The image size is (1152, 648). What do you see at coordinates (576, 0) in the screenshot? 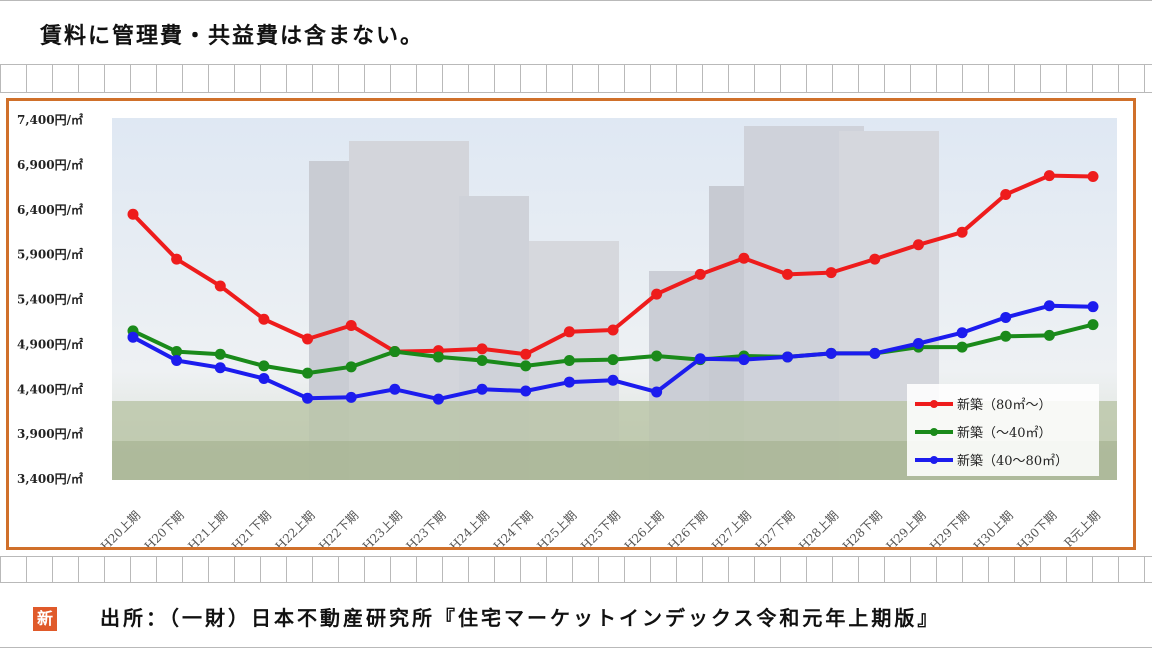
I see `top-rule` at bounding box center [576, 0].